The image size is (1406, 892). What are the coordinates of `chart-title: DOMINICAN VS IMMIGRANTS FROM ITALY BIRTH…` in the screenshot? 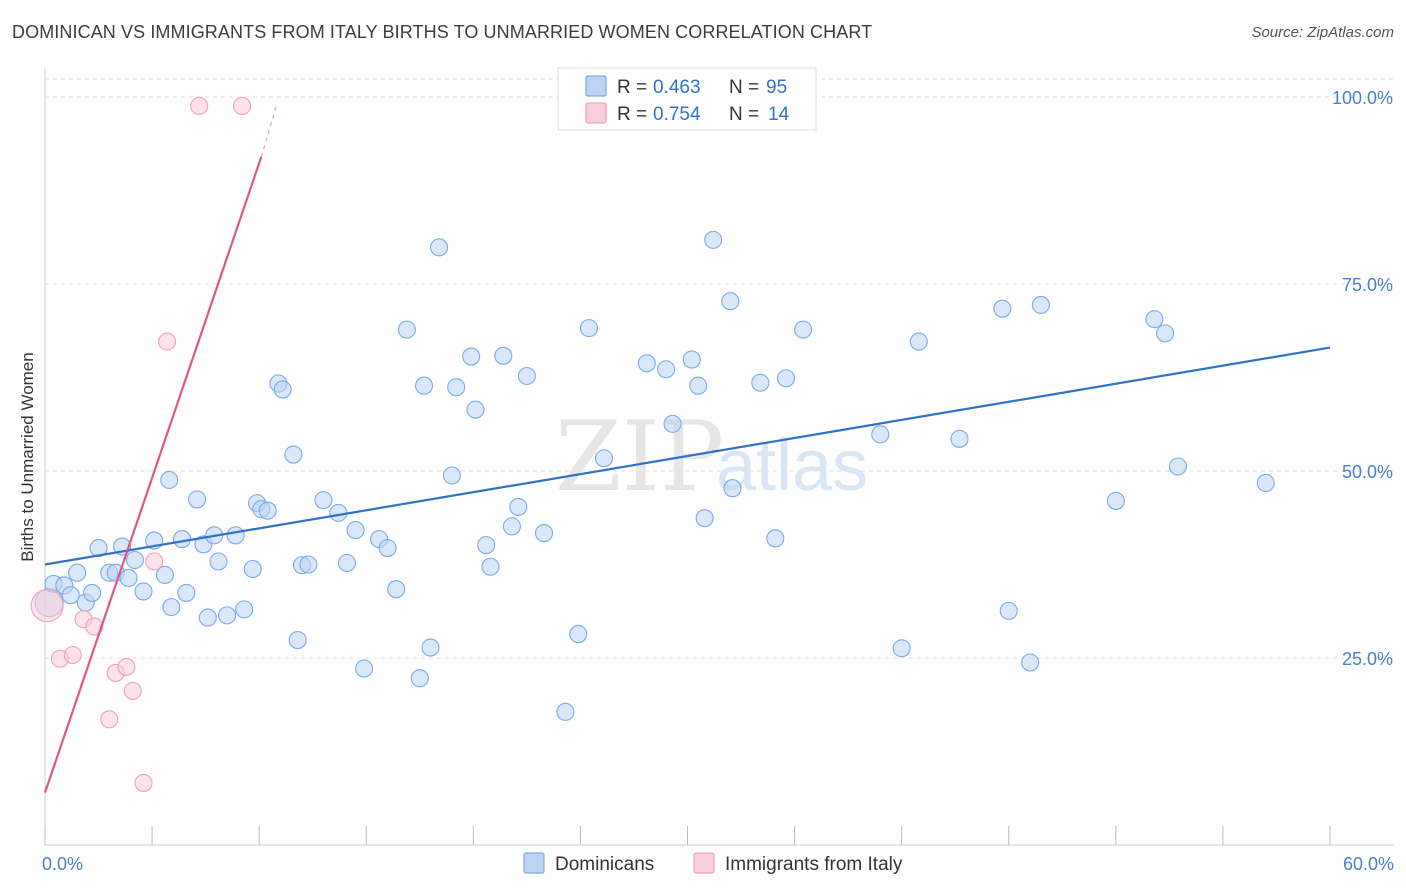 It's located at (442, 32).